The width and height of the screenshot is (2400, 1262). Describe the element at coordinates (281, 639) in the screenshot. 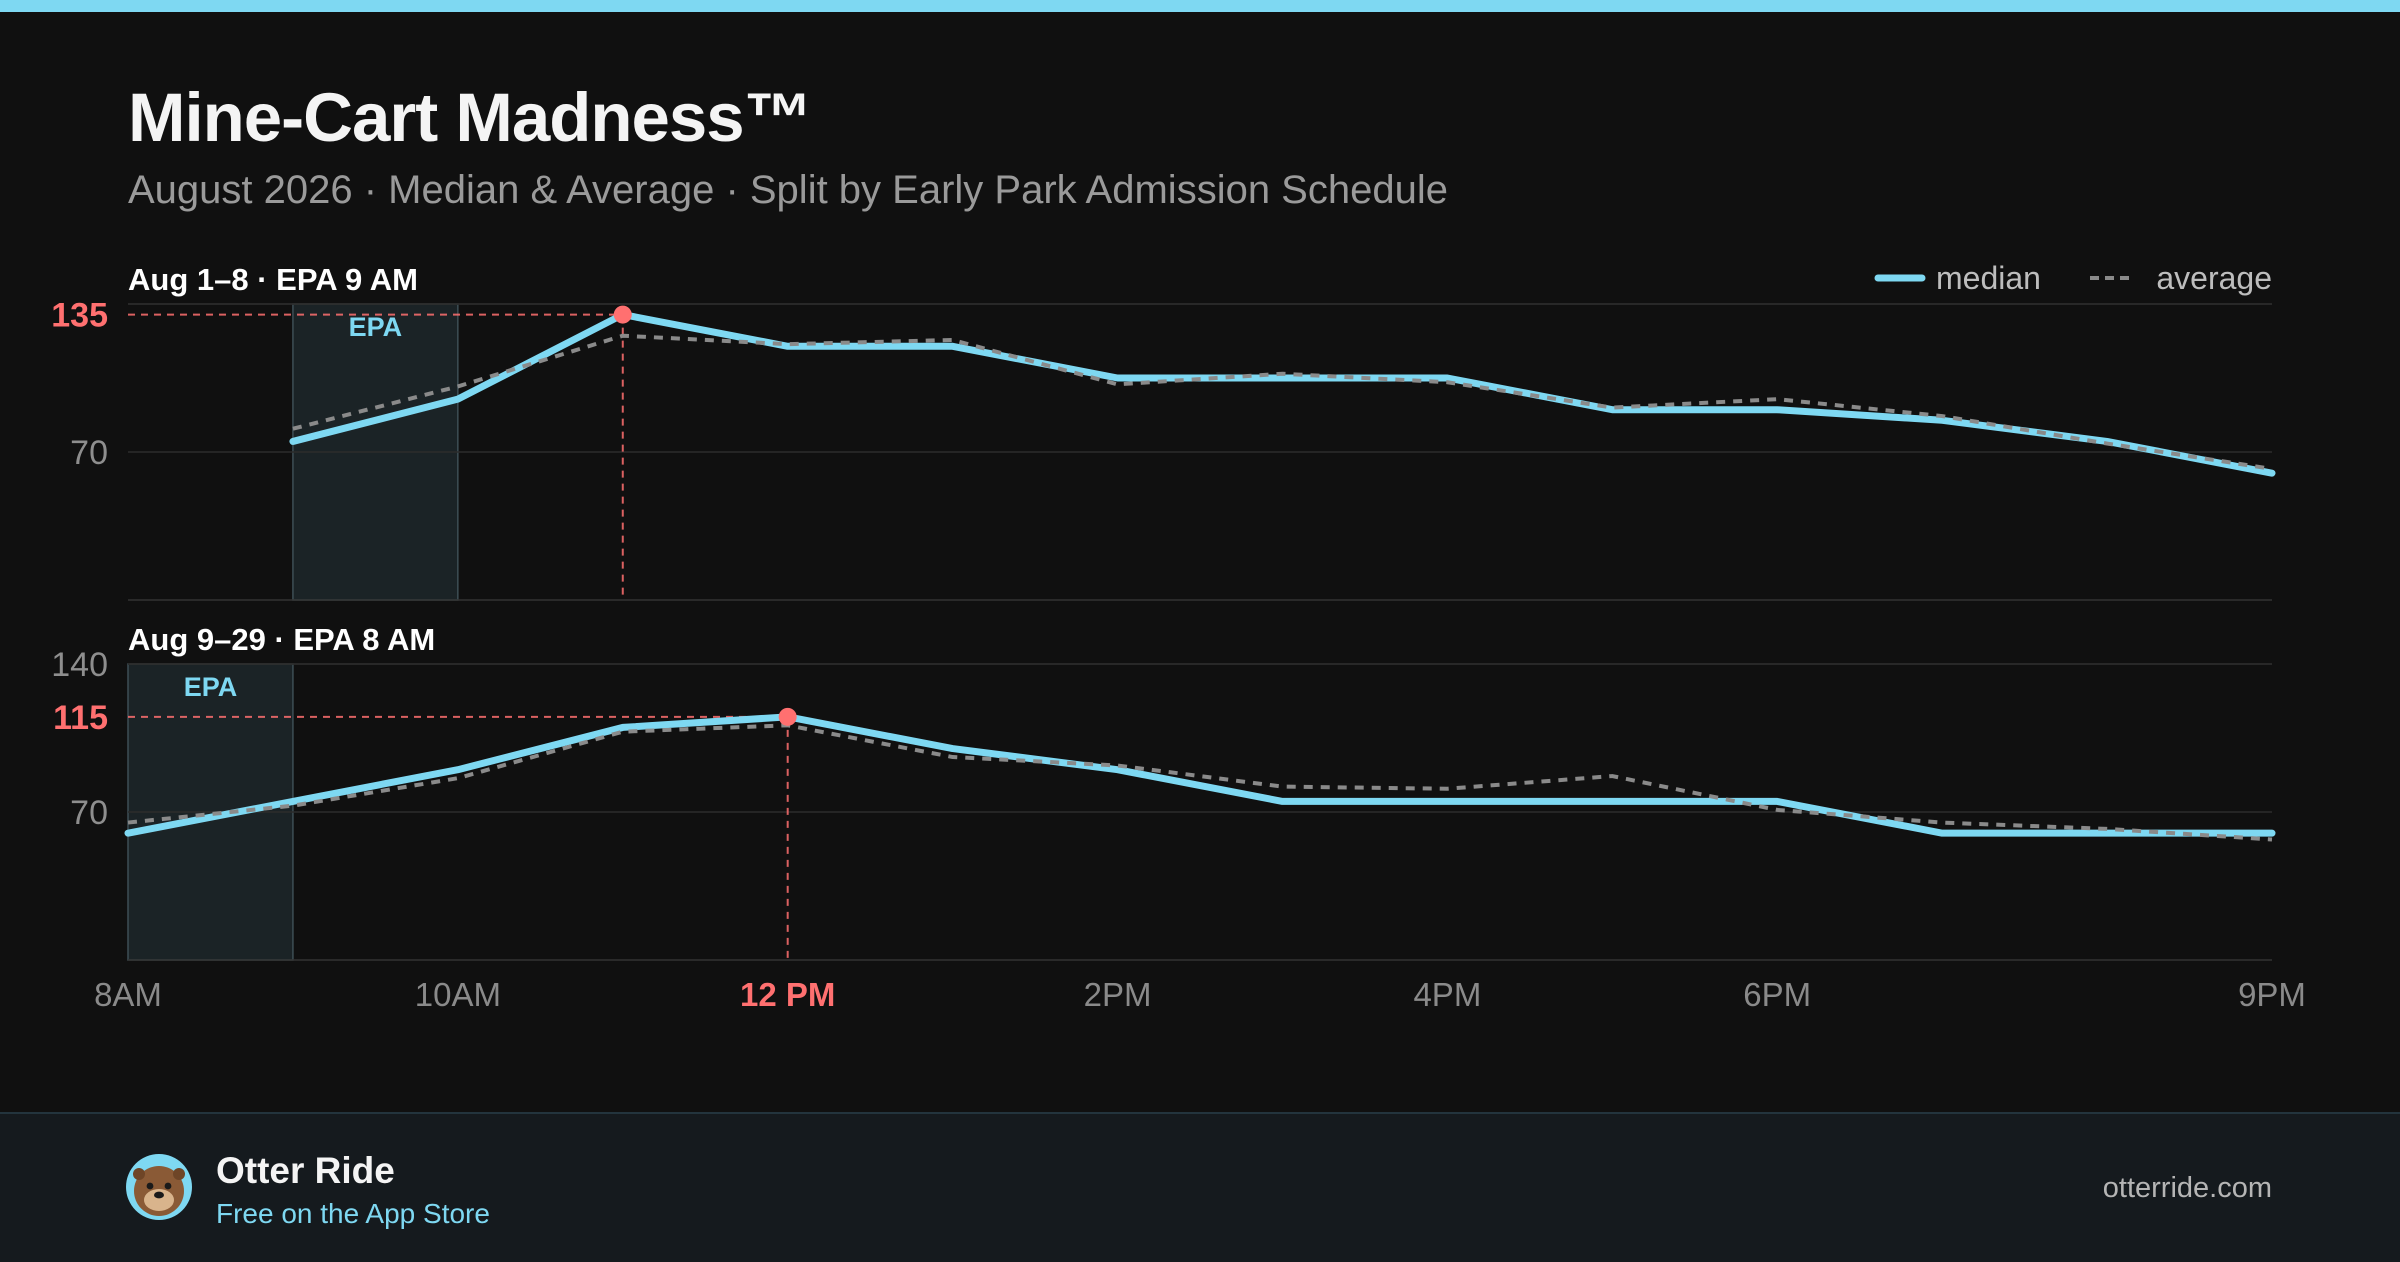

I see `panel-label: Aug 9–29 · EPA 8 AM` at that location.